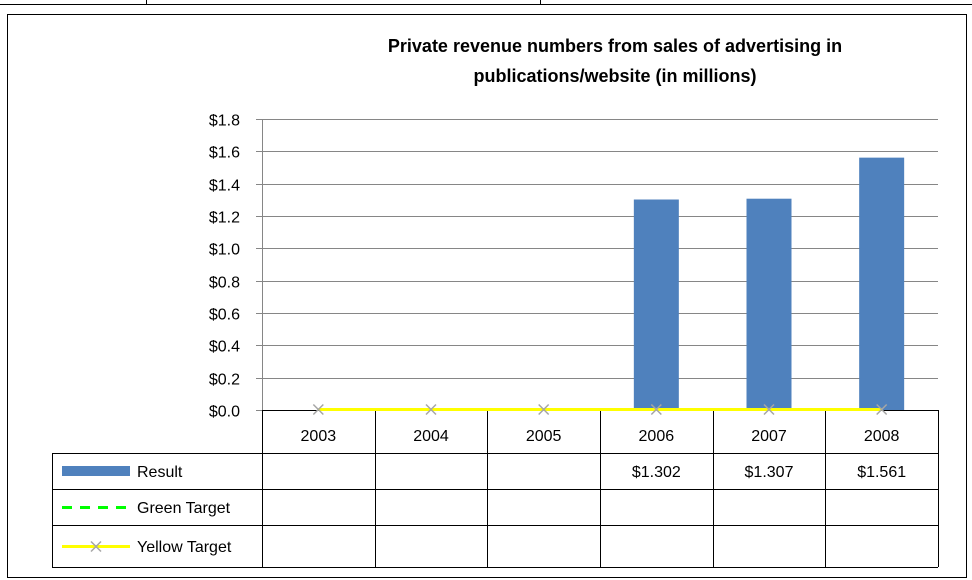 The height and width of the screenshot is (580, 972). Describe the element at coordinates (224, 121) in the screenshot. I see `y-tick-label: $1.8` at that location.